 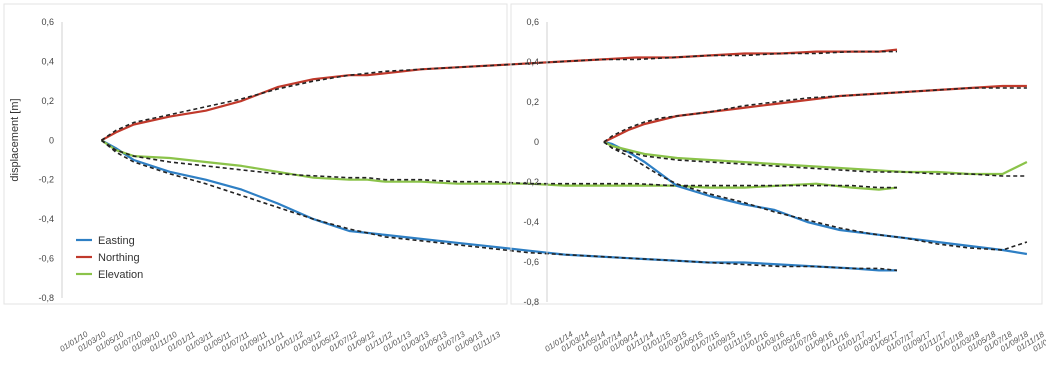 What do you see at coordinates (119, 258) in the screenshot?
I see `legend-label-northing: Northing` at bounding box center [119, 258].